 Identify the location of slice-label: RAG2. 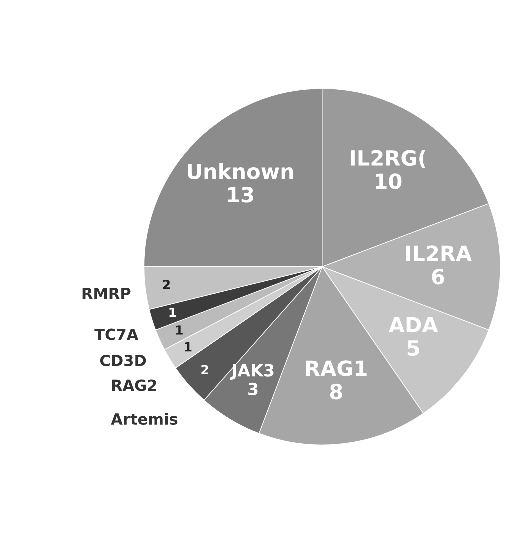
(134, 386).